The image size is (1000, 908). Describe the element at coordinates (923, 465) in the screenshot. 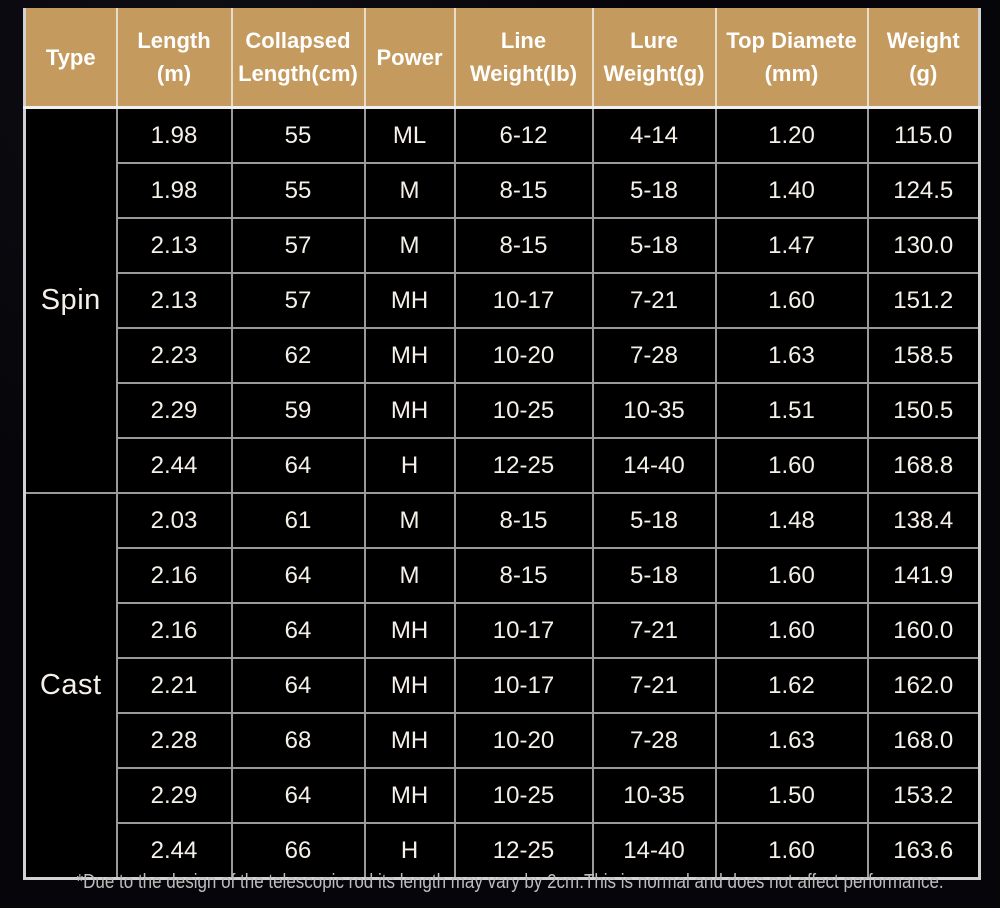

I see `data-cell: 168.8` at that location.